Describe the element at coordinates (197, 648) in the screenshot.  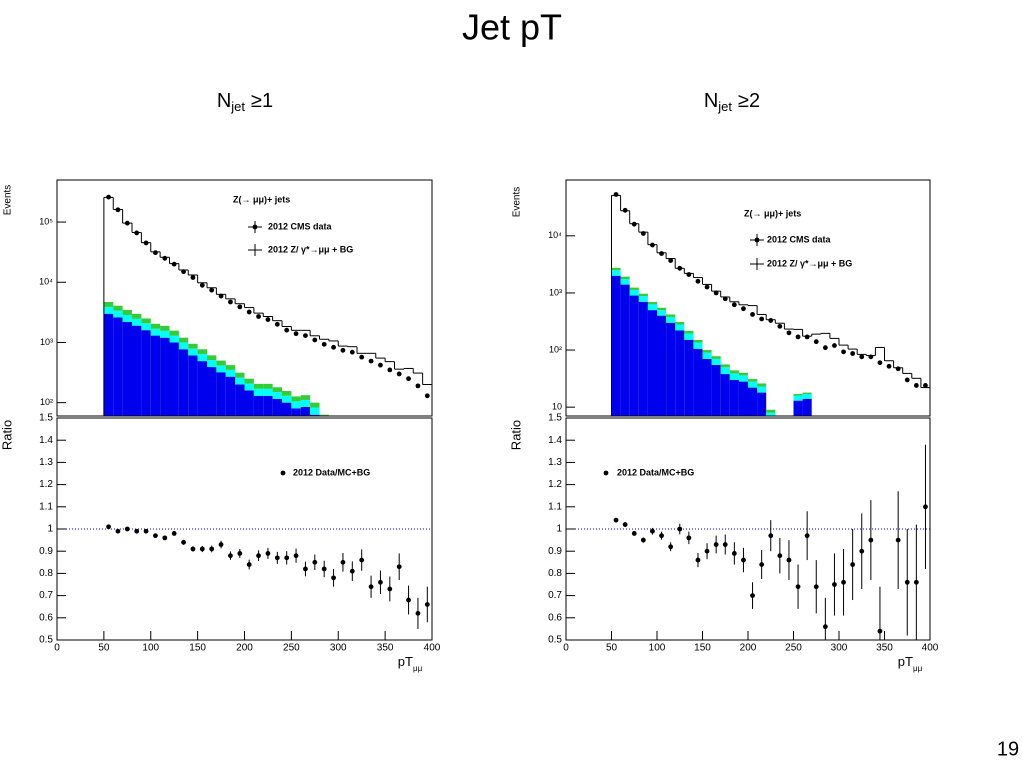
I see `x-tick-label: 150` at that location.